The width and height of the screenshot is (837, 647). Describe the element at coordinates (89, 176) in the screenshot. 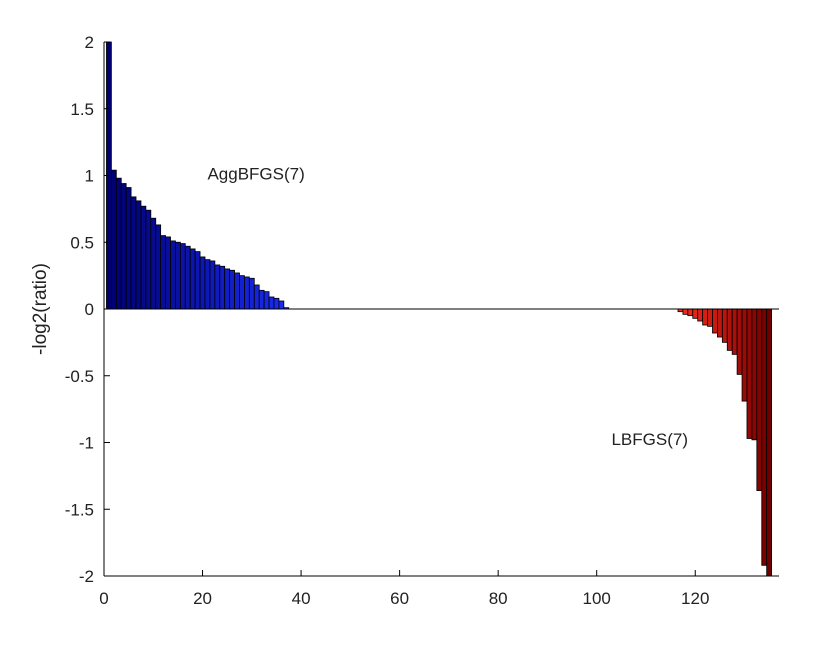

I see `y-tick-label: 1` at that location.